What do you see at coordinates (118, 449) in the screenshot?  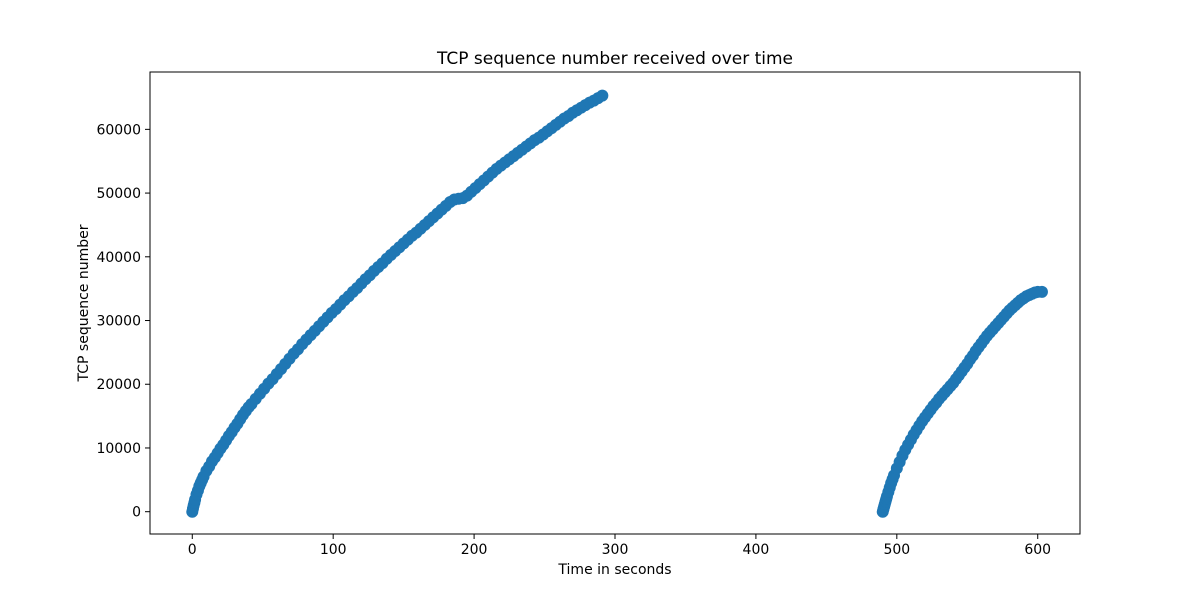 I see `y-tick-label: 10000` at bounding box center [118, 449].